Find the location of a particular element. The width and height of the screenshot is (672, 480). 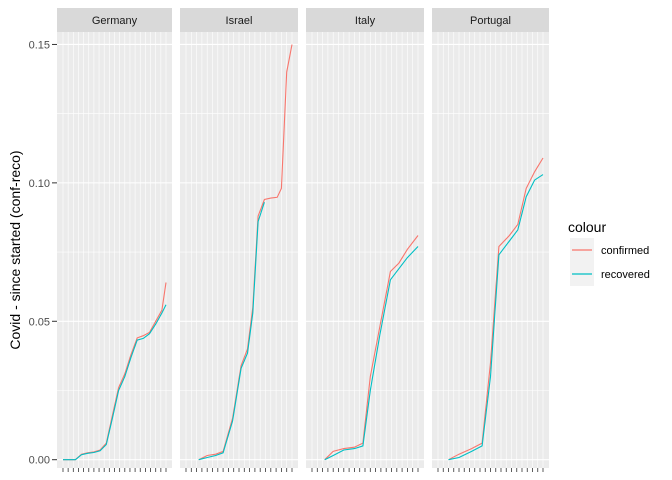

facet-title: Israel is located at coordinates (239, 21).